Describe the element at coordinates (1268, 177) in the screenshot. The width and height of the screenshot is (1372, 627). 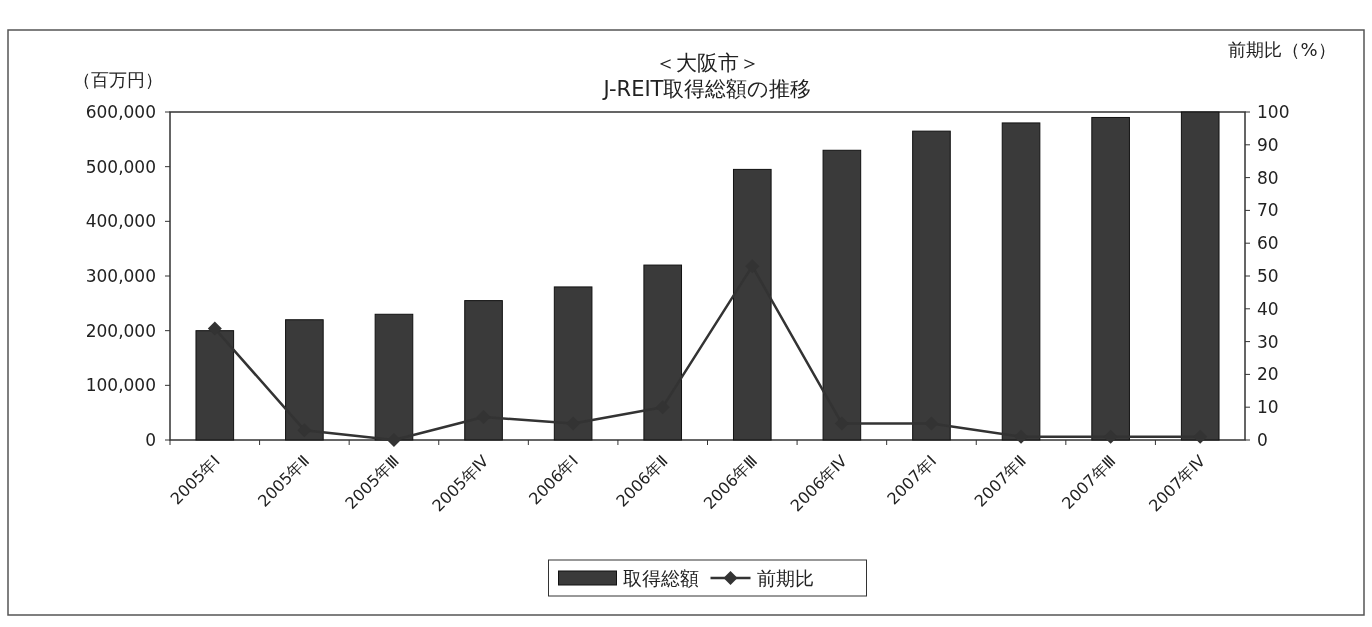
I see `y2-tick-label: 80` at that location.